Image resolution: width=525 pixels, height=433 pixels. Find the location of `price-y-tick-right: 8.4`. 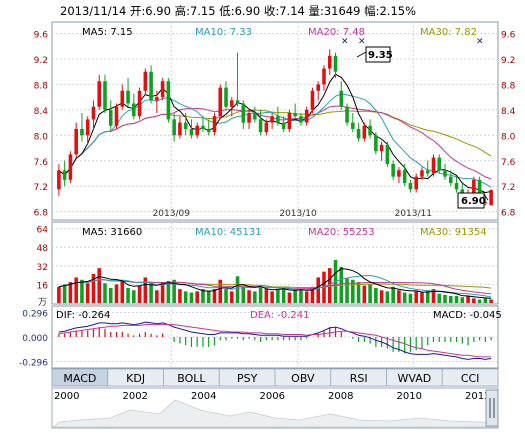

price-y-tick-right: 8.4 is located at coordinates (508, 112).